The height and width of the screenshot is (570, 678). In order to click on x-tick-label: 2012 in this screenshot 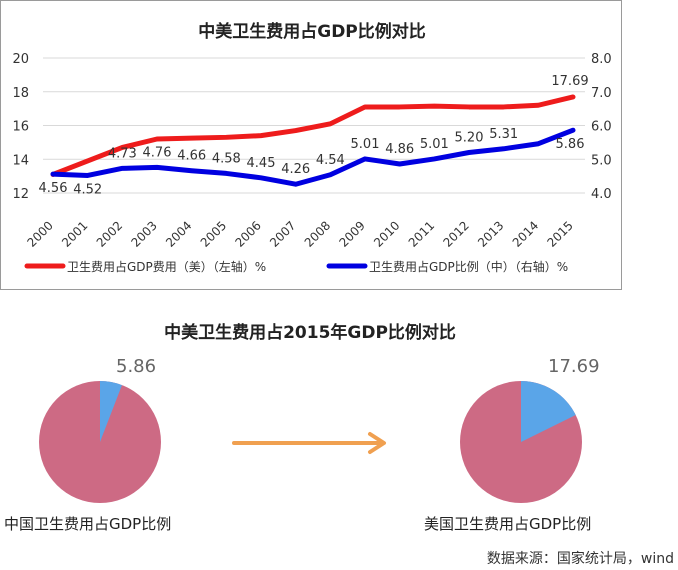, I will do `click(455, 233)`.